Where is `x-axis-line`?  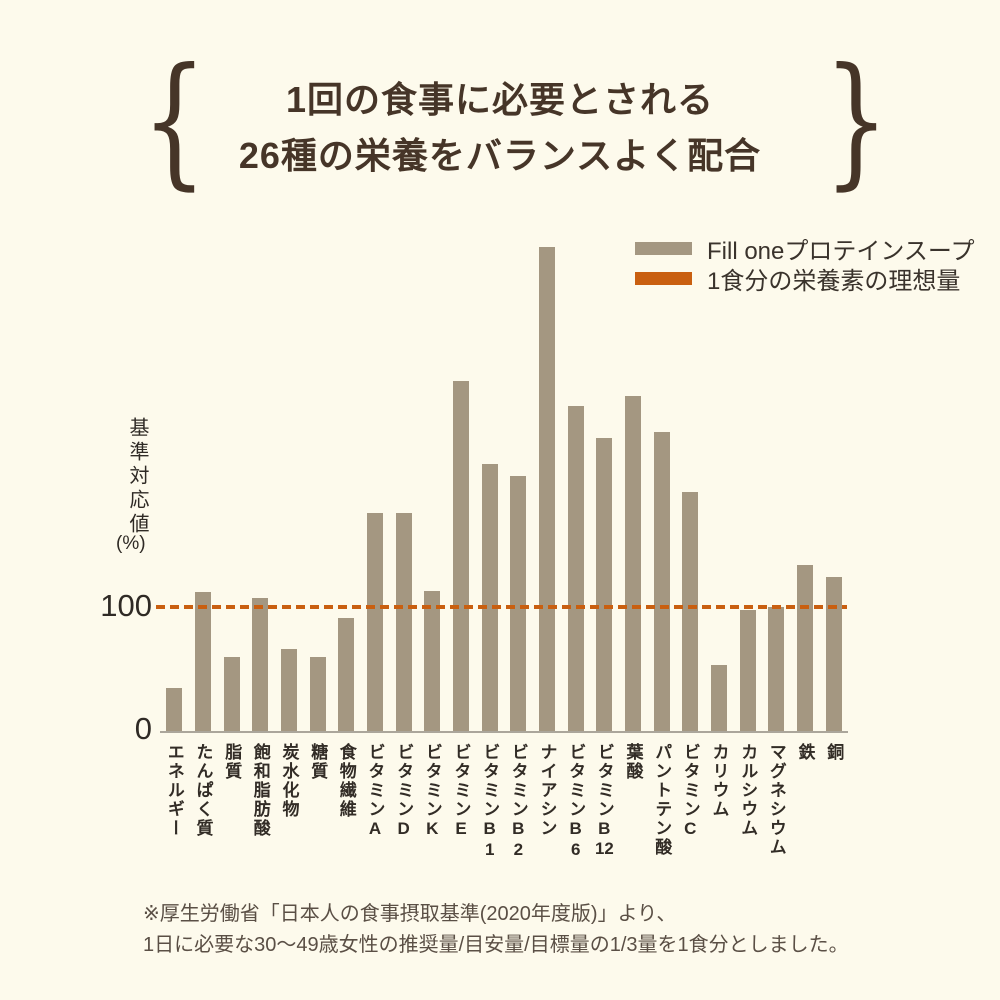
x-axis-line is located at coordinates (504, 731).